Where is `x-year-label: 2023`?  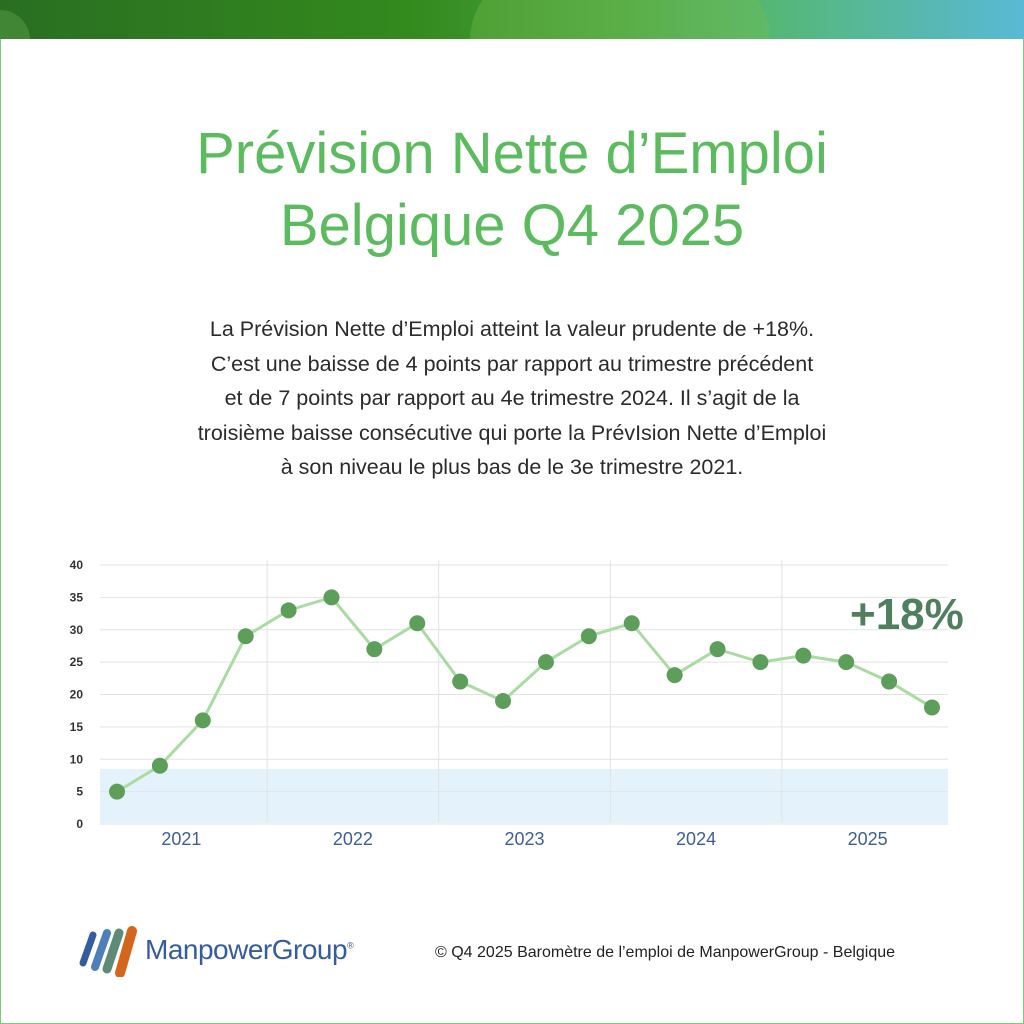 x-year-label: 2023 is located at coordinates (524, 839).